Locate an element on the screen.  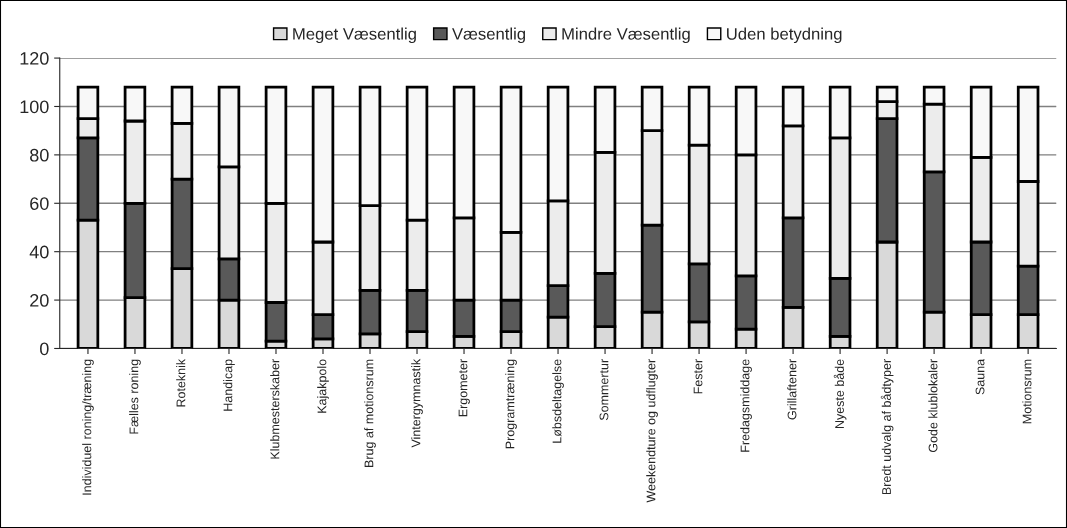
y-tick-label: 120 is located at coordinates (34, 58).